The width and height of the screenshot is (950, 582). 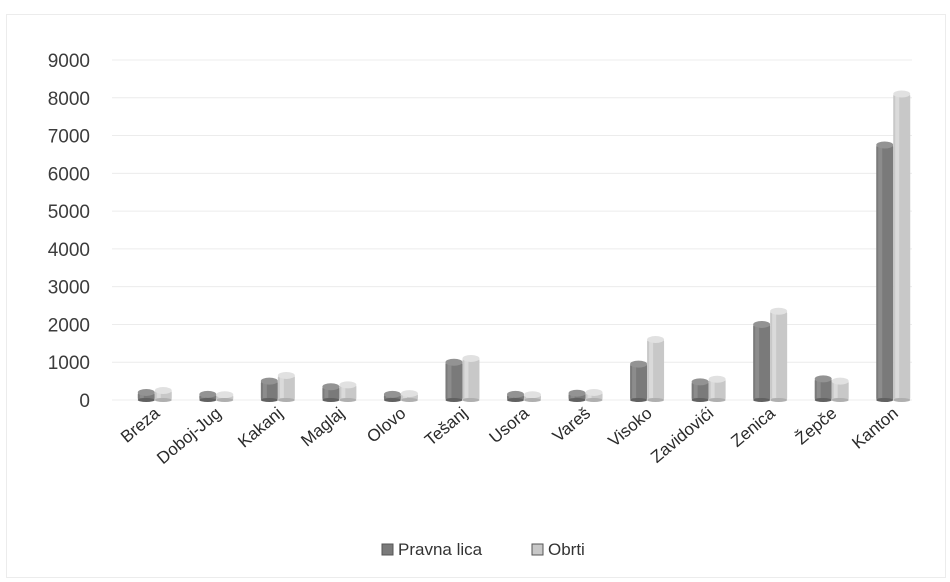 I want to click on legend-item: Obrti, so click(x=558, y=549).